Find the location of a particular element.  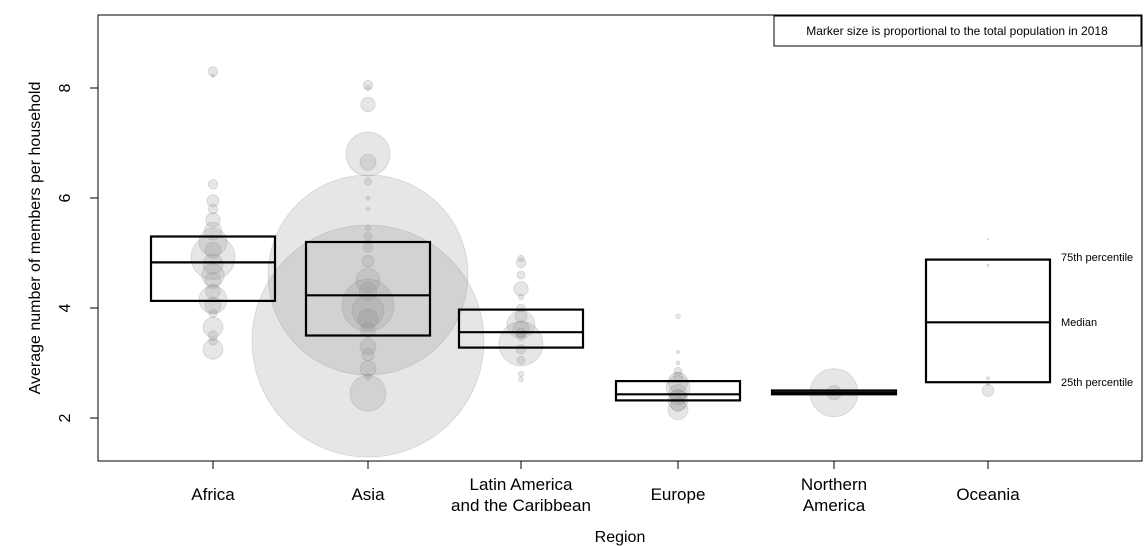

y-tick-label: 8 is located at coordinates (65, 87).